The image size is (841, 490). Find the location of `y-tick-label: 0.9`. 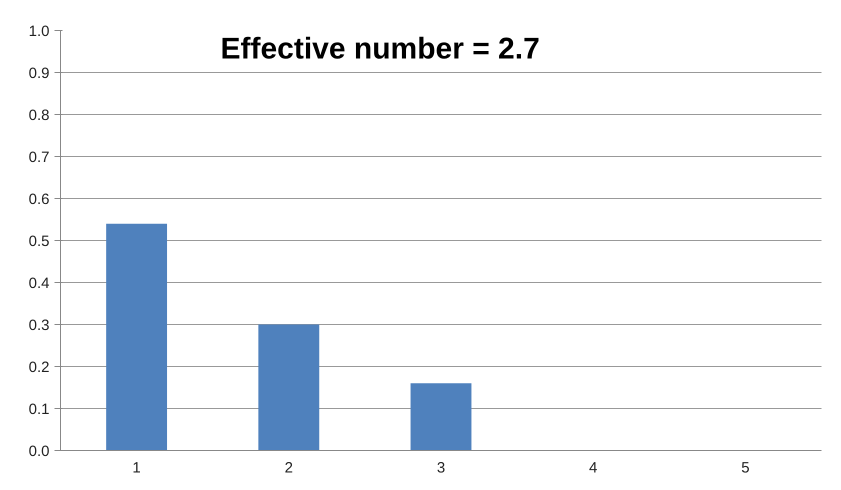

y-tick-label: 0.9 is located at coordinates (39, 73).